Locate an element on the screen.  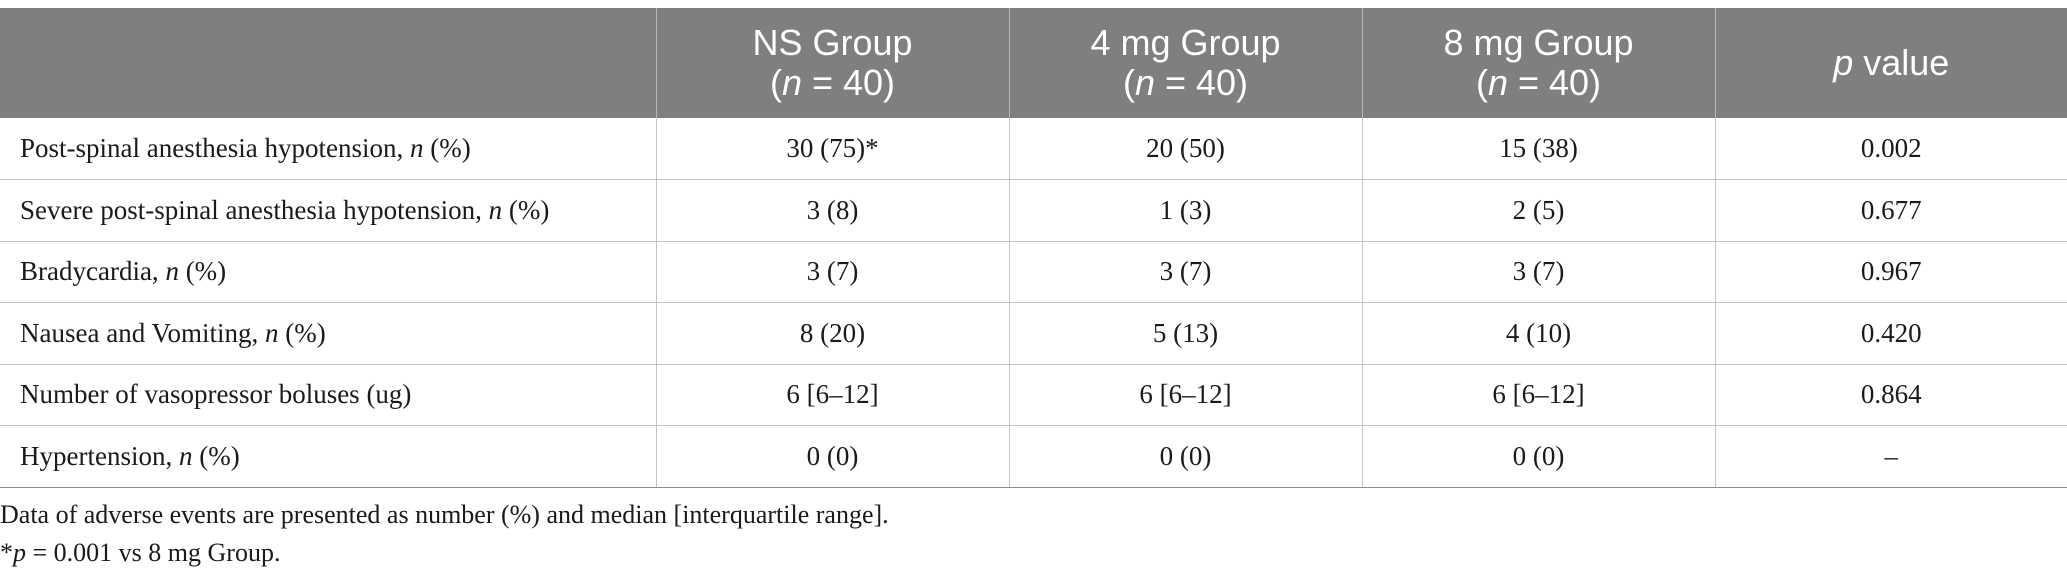
header-cell-p-value: p value is located at coordinates (1890, 63).